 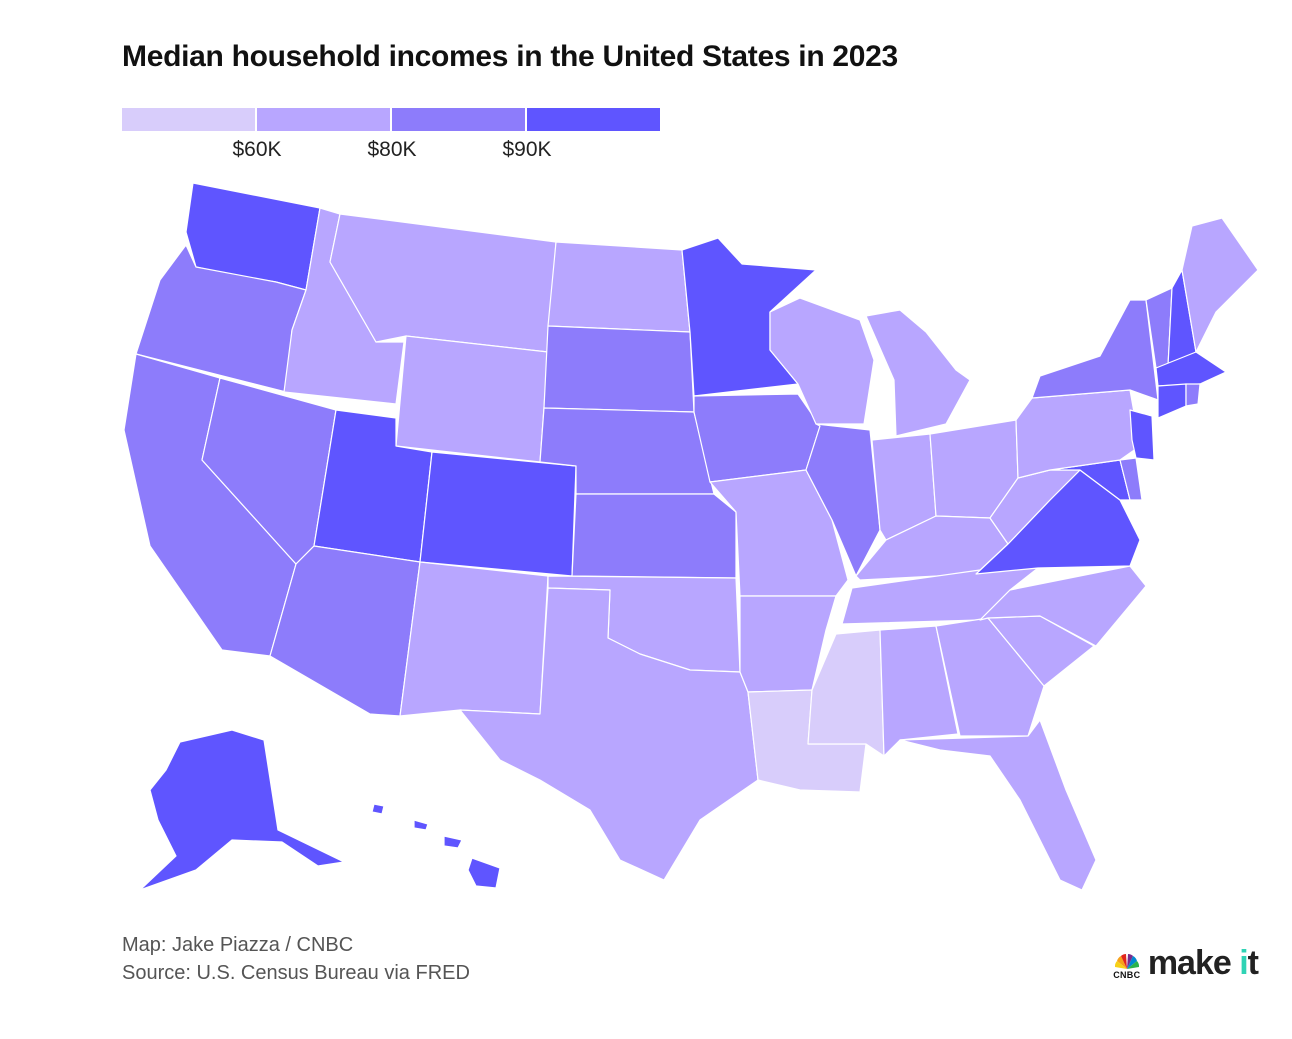 What do you see at coordinates (1220, 285) in the screenshot?
I see `state-me` at bounding box center [1220, 285].